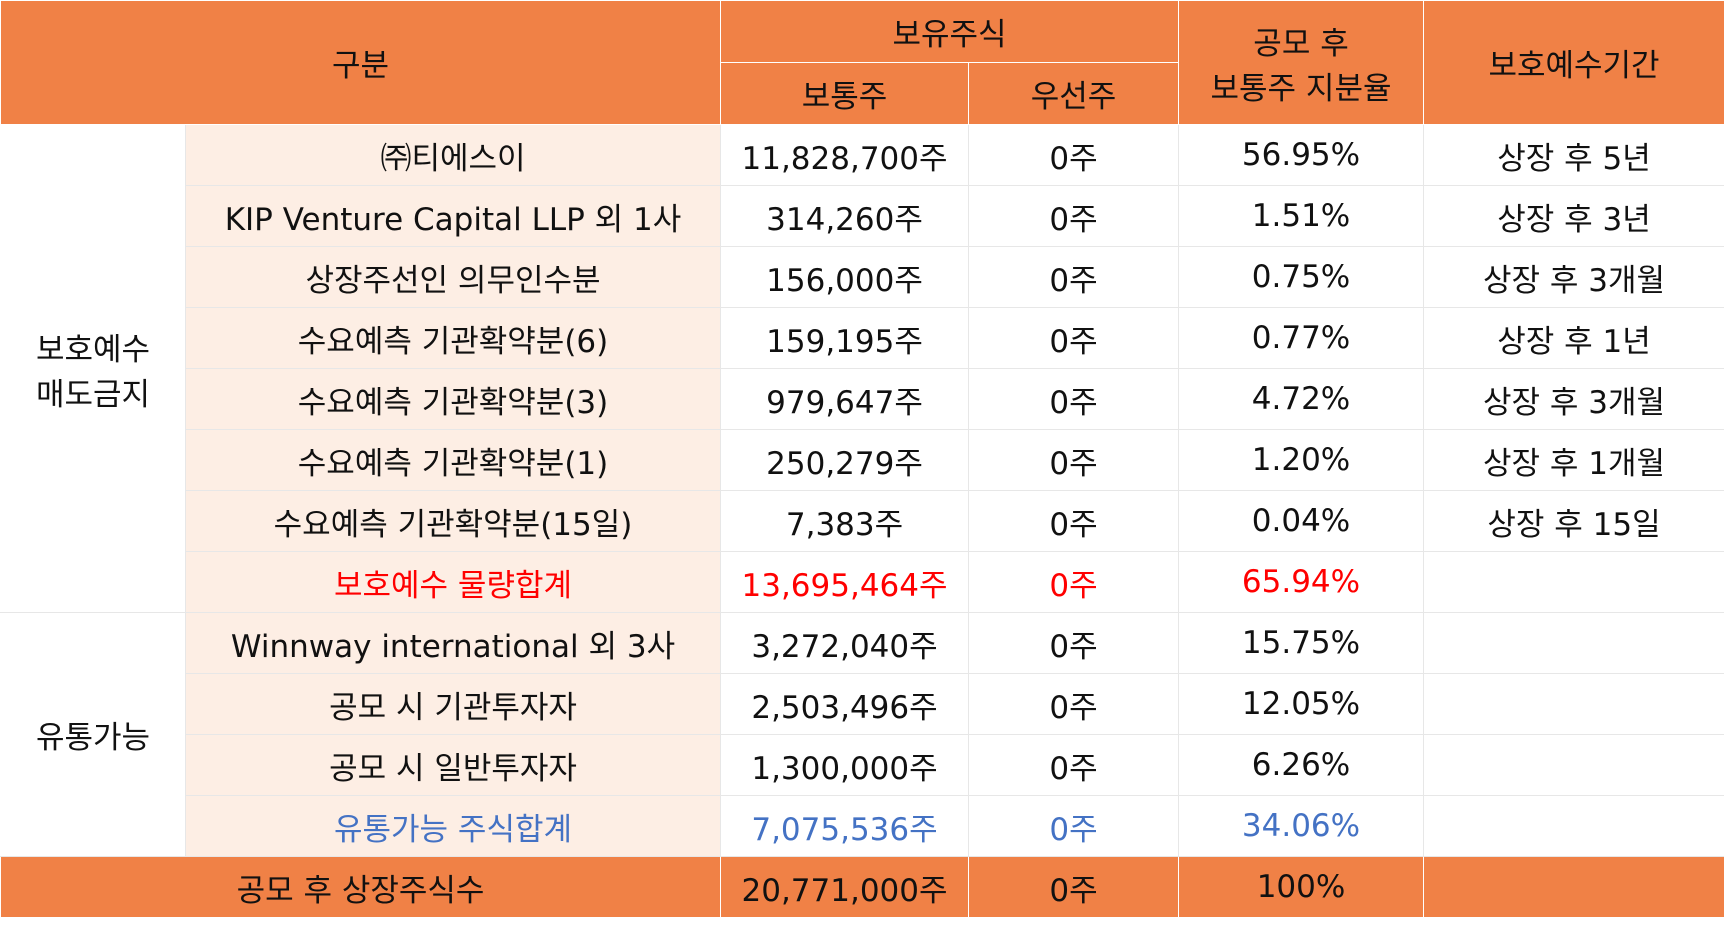 The width and height of the screenshot is (1724, 925). I want to click on table-row: 상장주선인 의무인수분 156,000주 0주 0.75% 상장 후 3개월, so click(862, 277).